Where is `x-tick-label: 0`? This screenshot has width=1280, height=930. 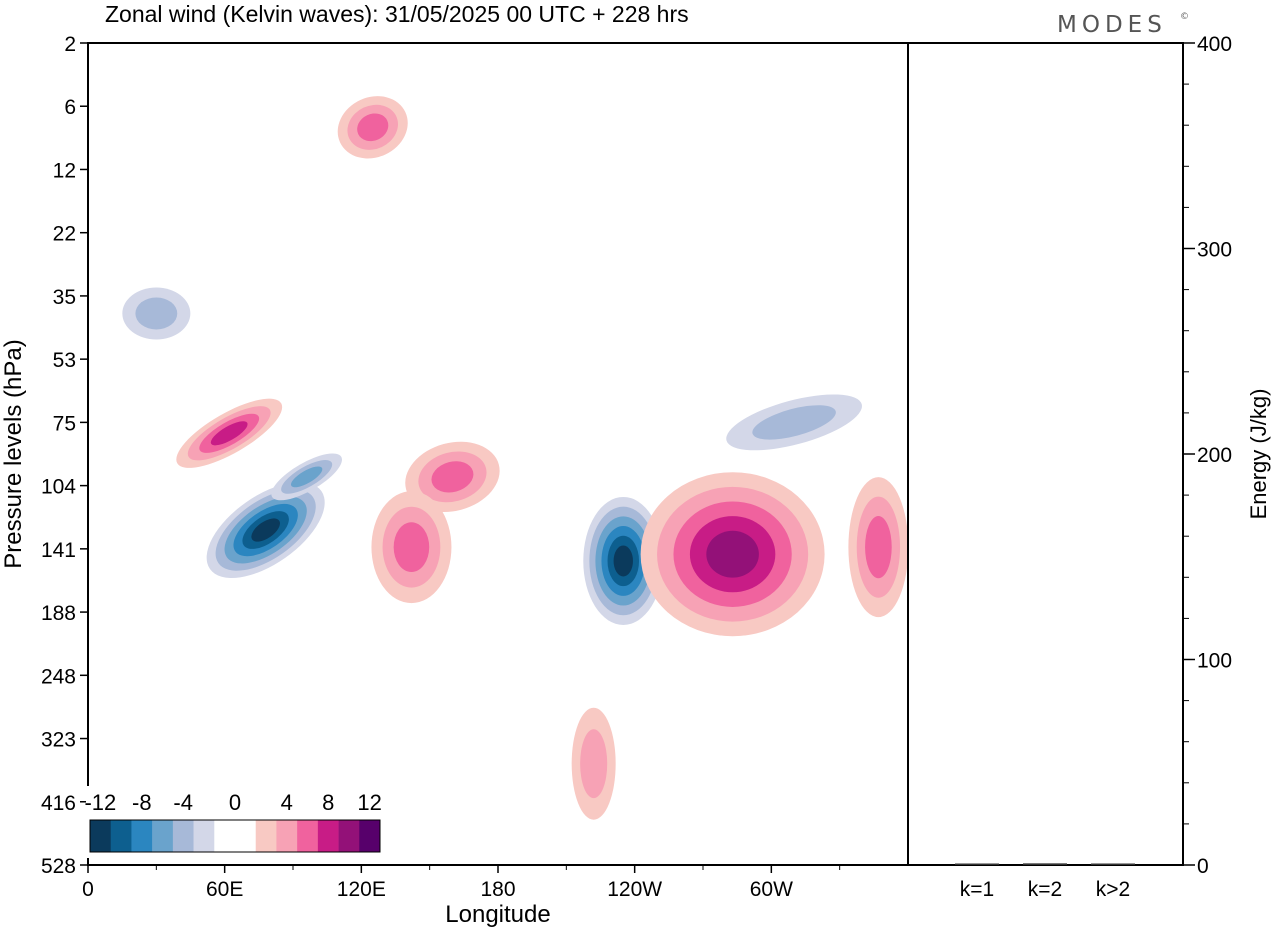 x-tick-label: 0 is located at coordinates (88, 889).